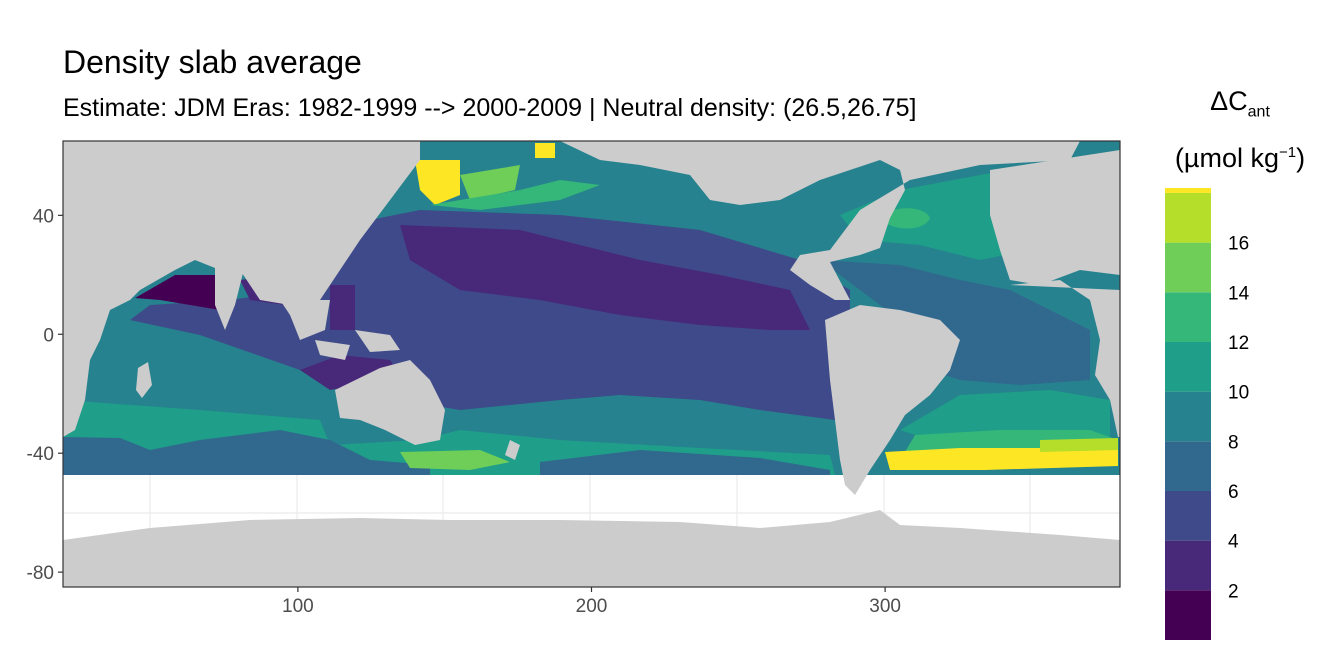  Describe the element at coordinates (1233, 492) in the screenshot. I see `legend-break-label: 6` at that location.